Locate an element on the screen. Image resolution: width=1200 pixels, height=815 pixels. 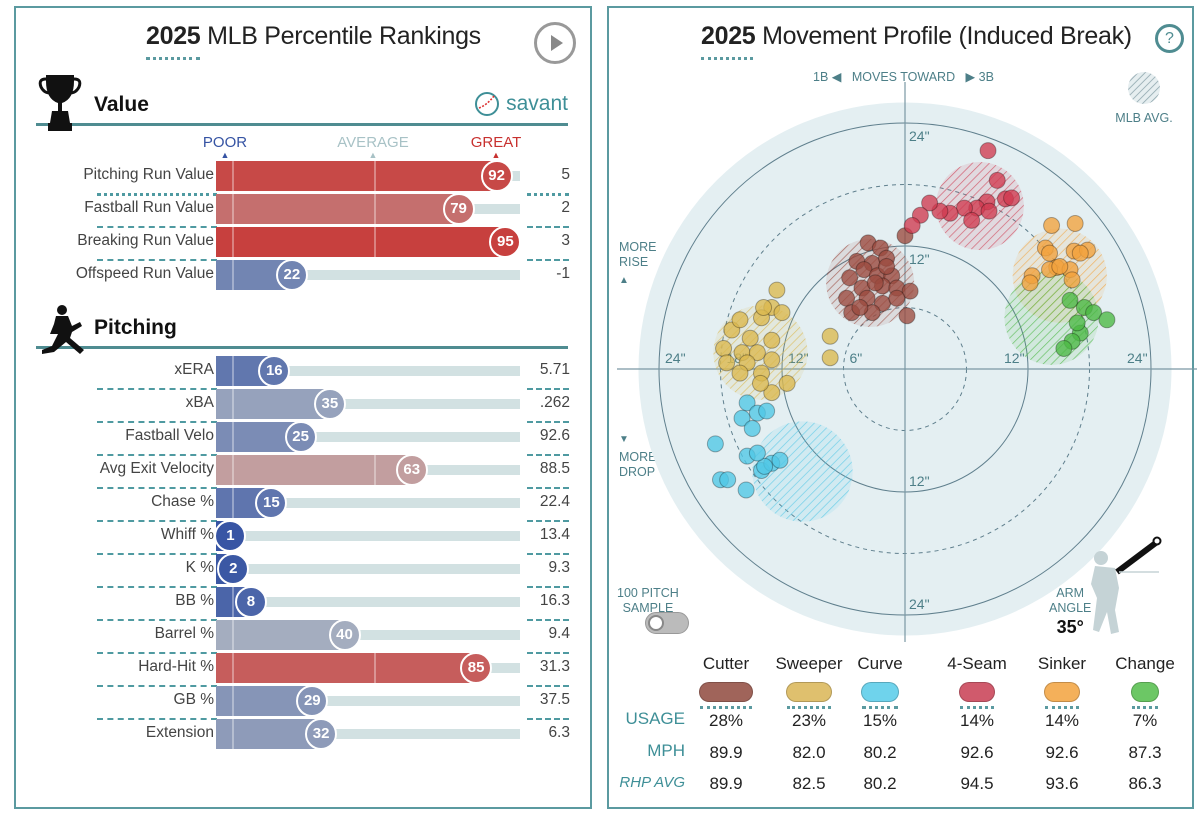
pitch-name: 4-Seam is located at coordinates (977, 663).